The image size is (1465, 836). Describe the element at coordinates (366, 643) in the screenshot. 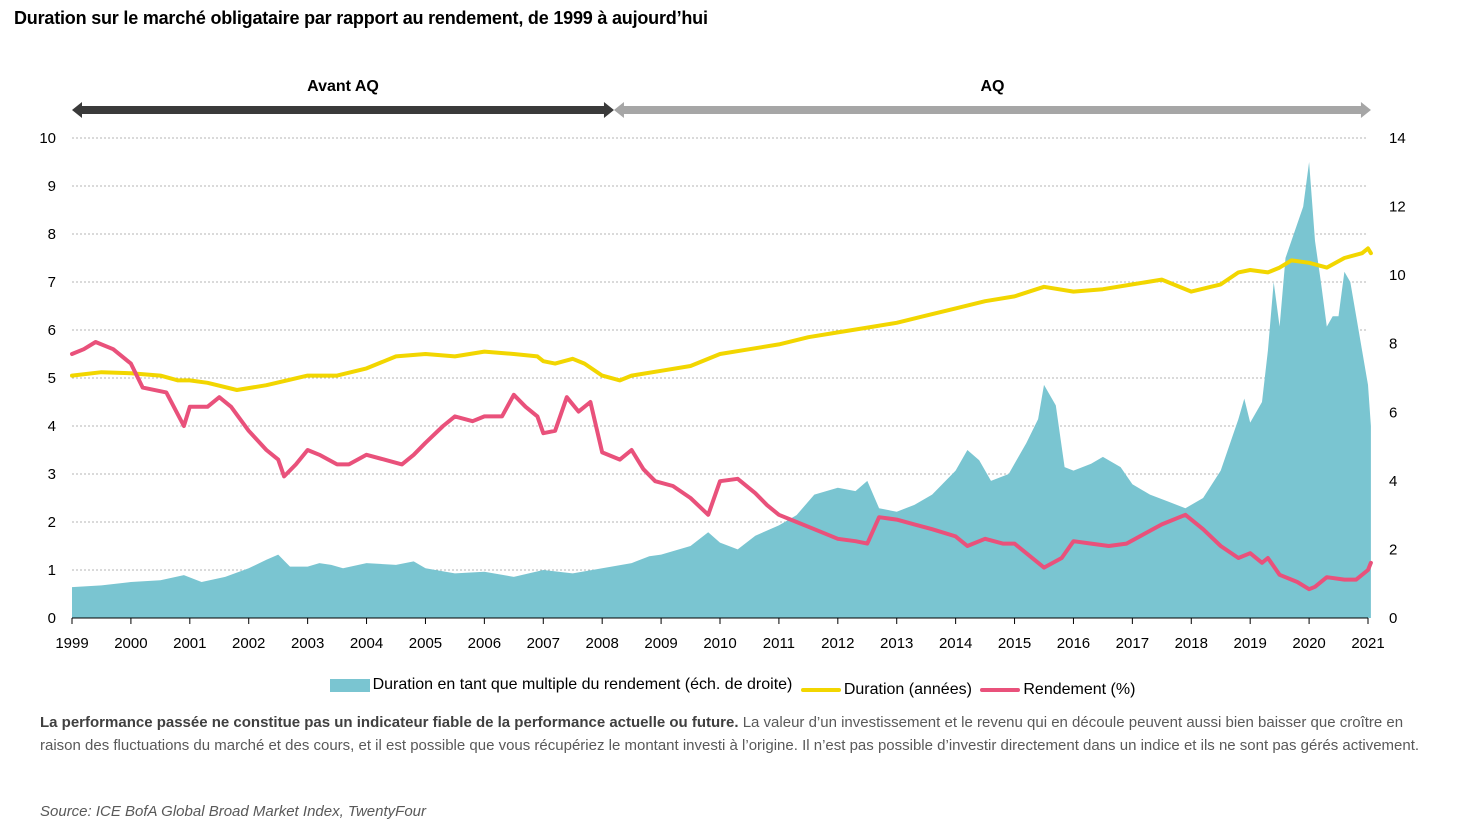

I see `x-tick-label: 2004` at that location.